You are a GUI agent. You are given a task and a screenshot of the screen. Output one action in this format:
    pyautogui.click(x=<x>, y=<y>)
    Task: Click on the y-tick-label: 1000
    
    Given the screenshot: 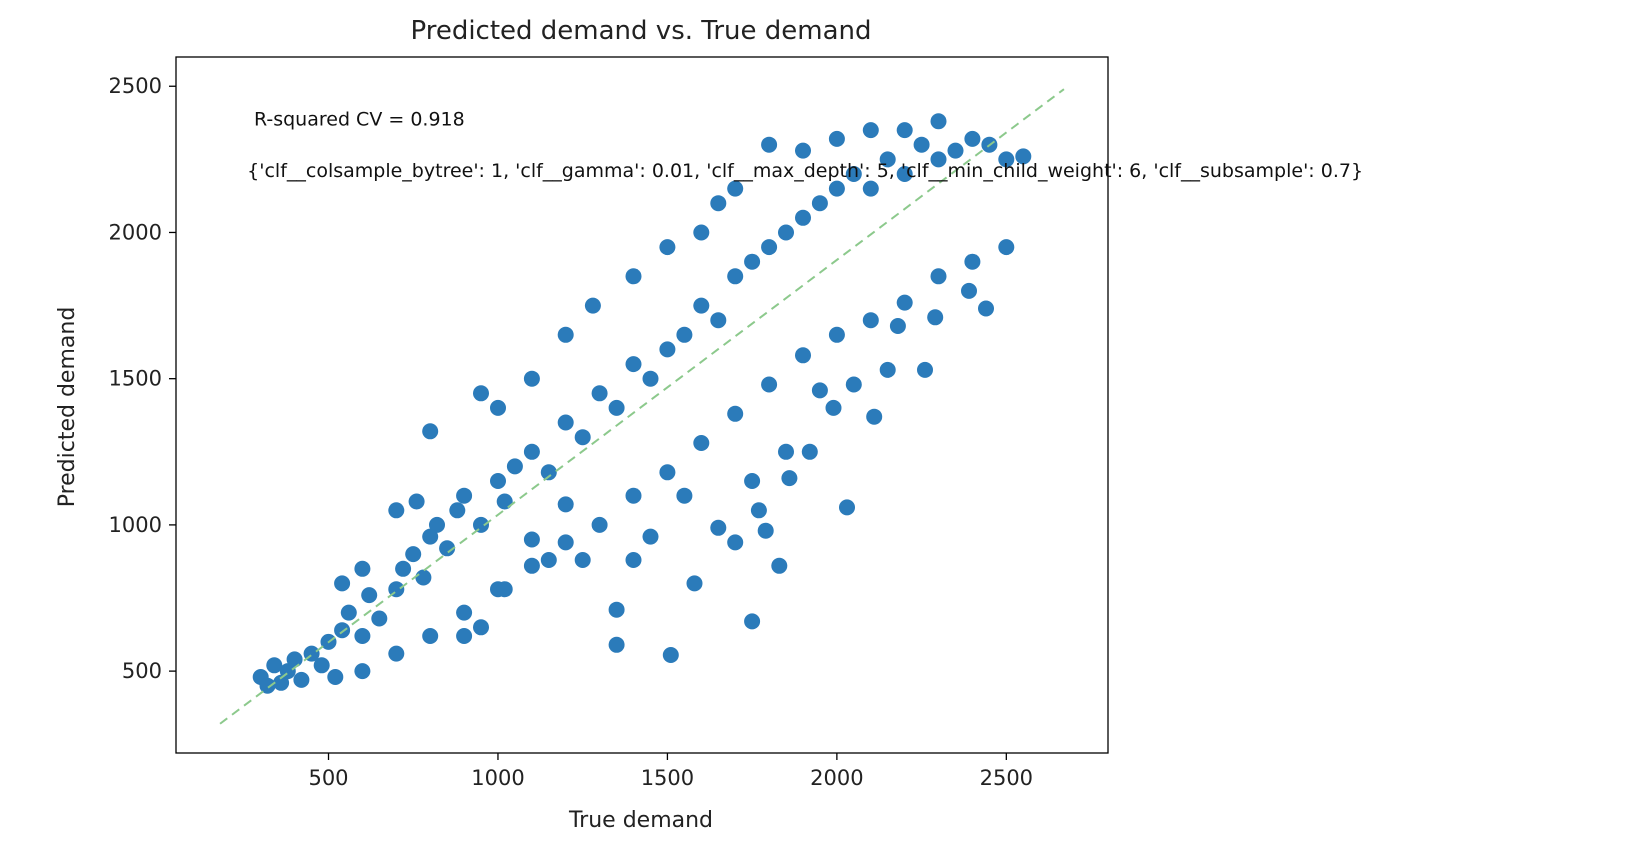 What is the action you would take?
    pyautogui.click(x=135, y=525)
    